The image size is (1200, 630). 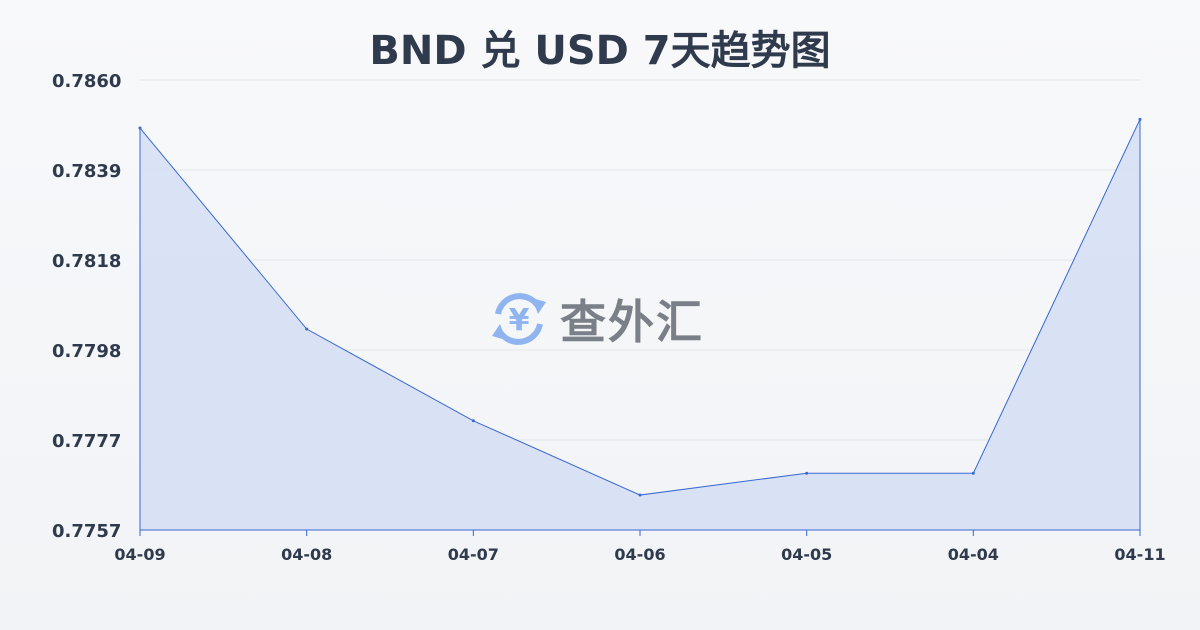 What do you see at coordinates (86, 531) in the screenshot?
I see `y-tick-label: 0.7757` at bounding box center [86, 531].